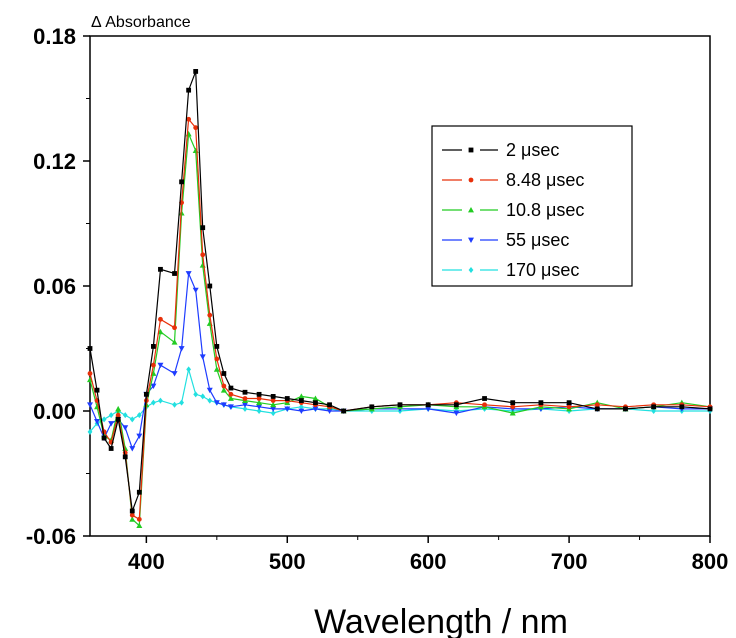  What do you see at coordinates (569, 561) in the screenshot?
I see `x-tick-label: 700` at bounding box center [569, 561].